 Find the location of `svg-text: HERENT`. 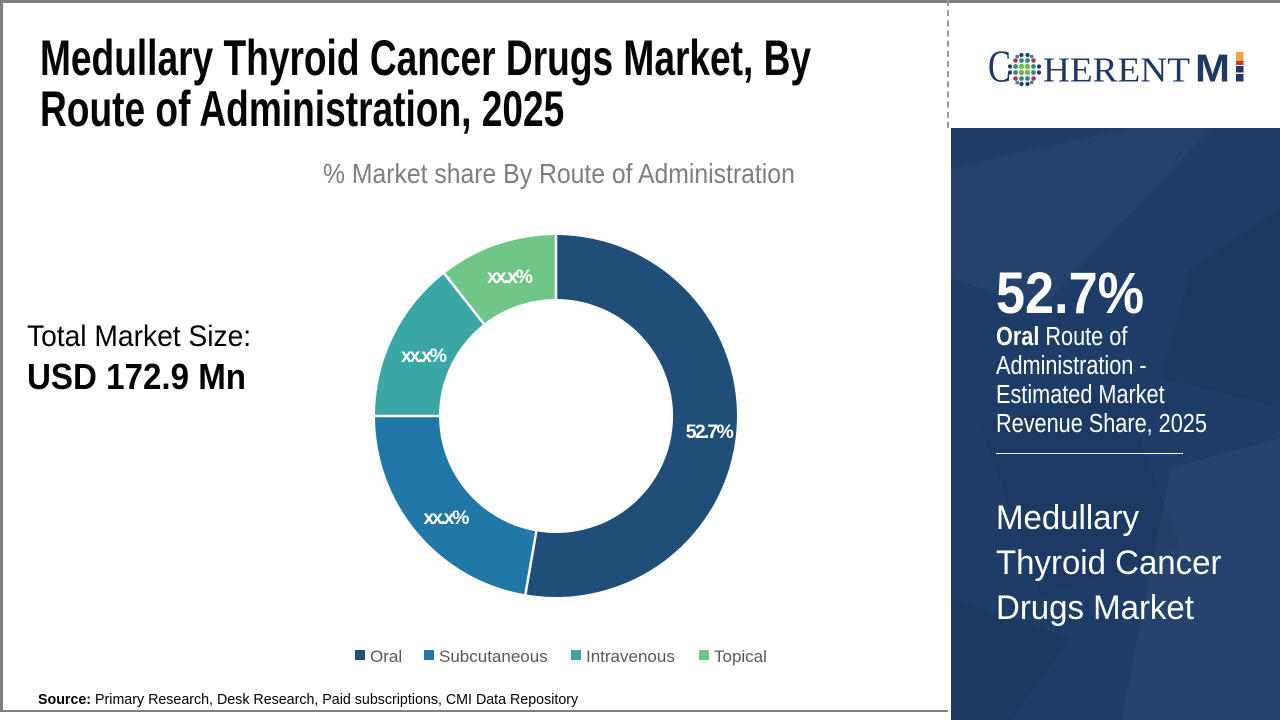

svg-text: HERENT is located at coordinates (1116, 71).